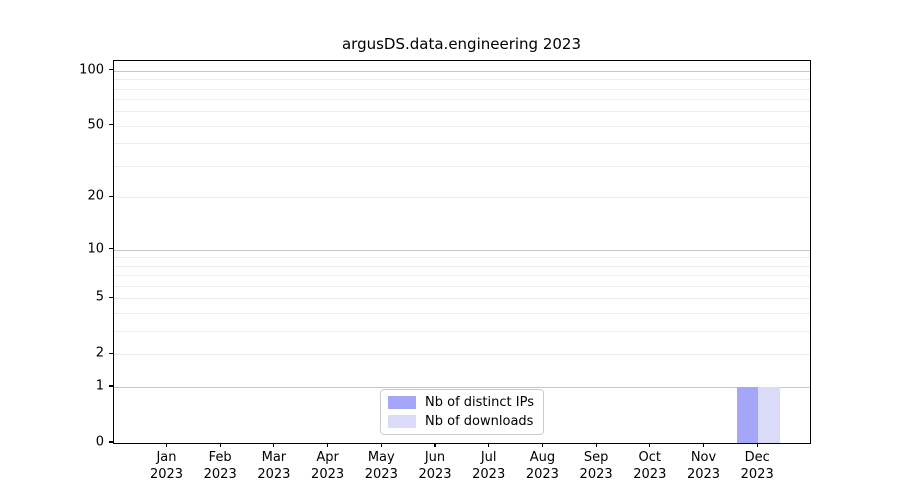 This screenshot has height=500, width=900. What do you see at coordinates (435, 457) in the screenshot?
I see `x-tick-month: Jun` at bounding box center [435, 457].